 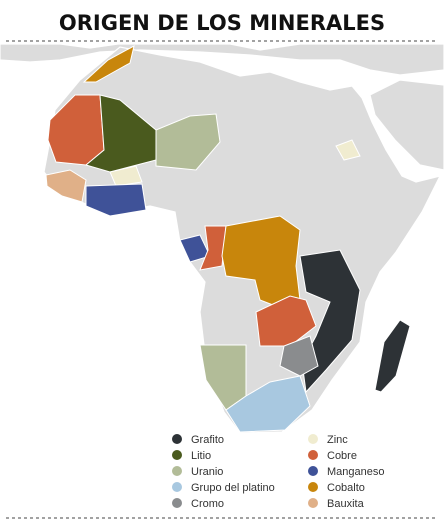 What do you see at coordinates (76, 130) in the screenshot?
I see `mauritania` at bounding box center [76, 130].